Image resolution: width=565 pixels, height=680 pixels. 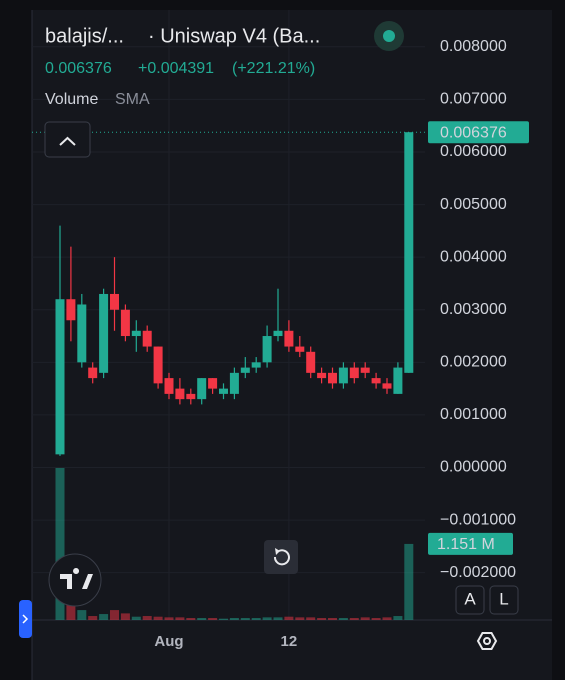 I want to click on log-button: L, so click(x=504, y=600).